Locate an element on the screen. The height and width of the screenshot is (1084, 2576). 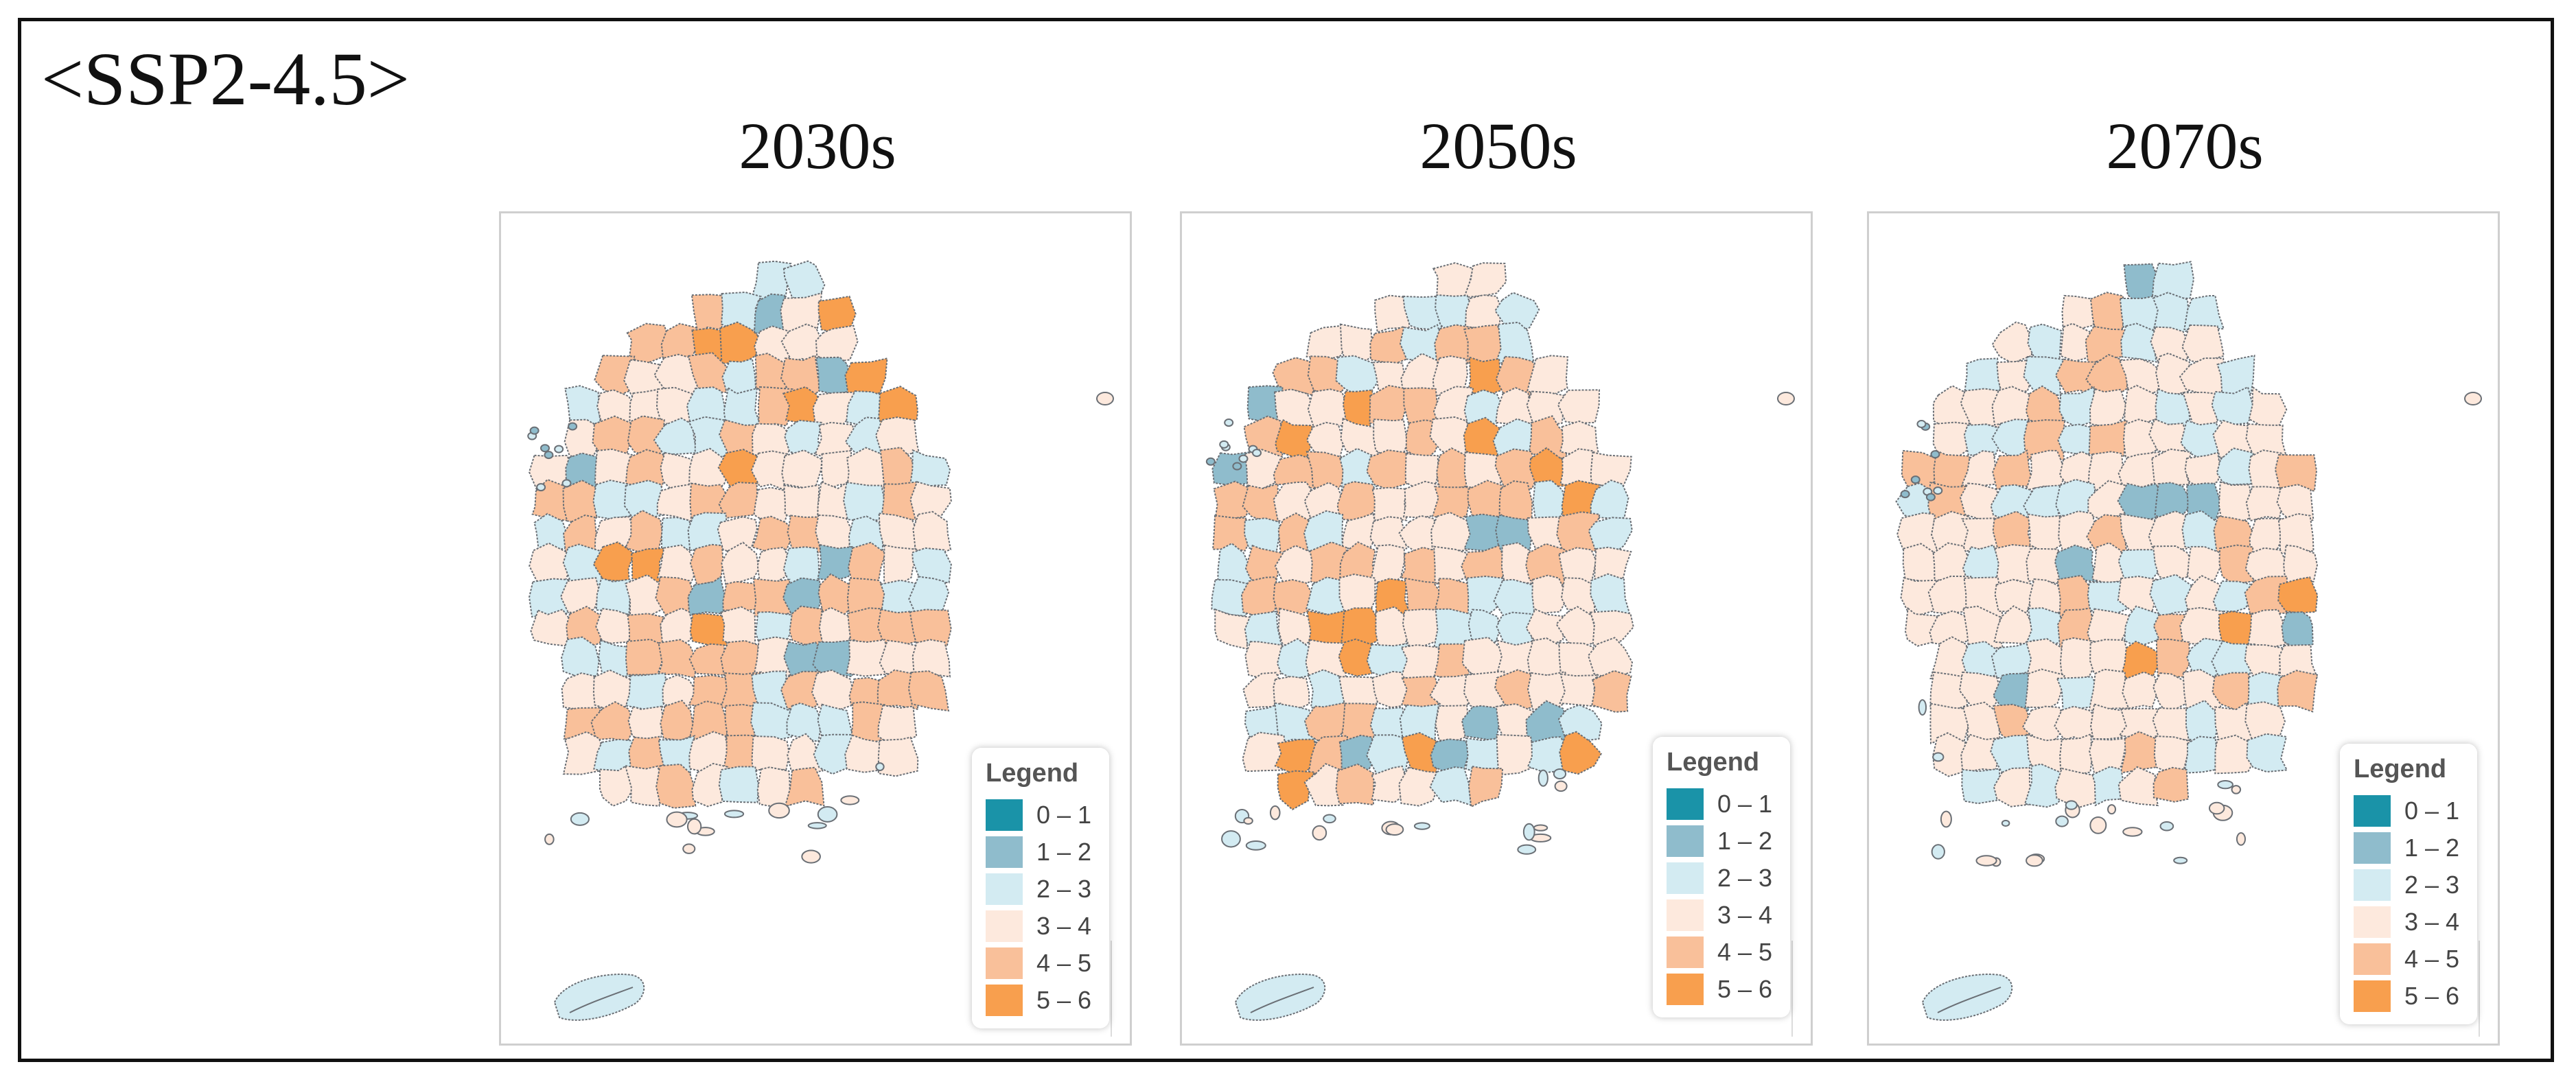
legend-label: 3 – 4 is located at coordinates (1745, 915).